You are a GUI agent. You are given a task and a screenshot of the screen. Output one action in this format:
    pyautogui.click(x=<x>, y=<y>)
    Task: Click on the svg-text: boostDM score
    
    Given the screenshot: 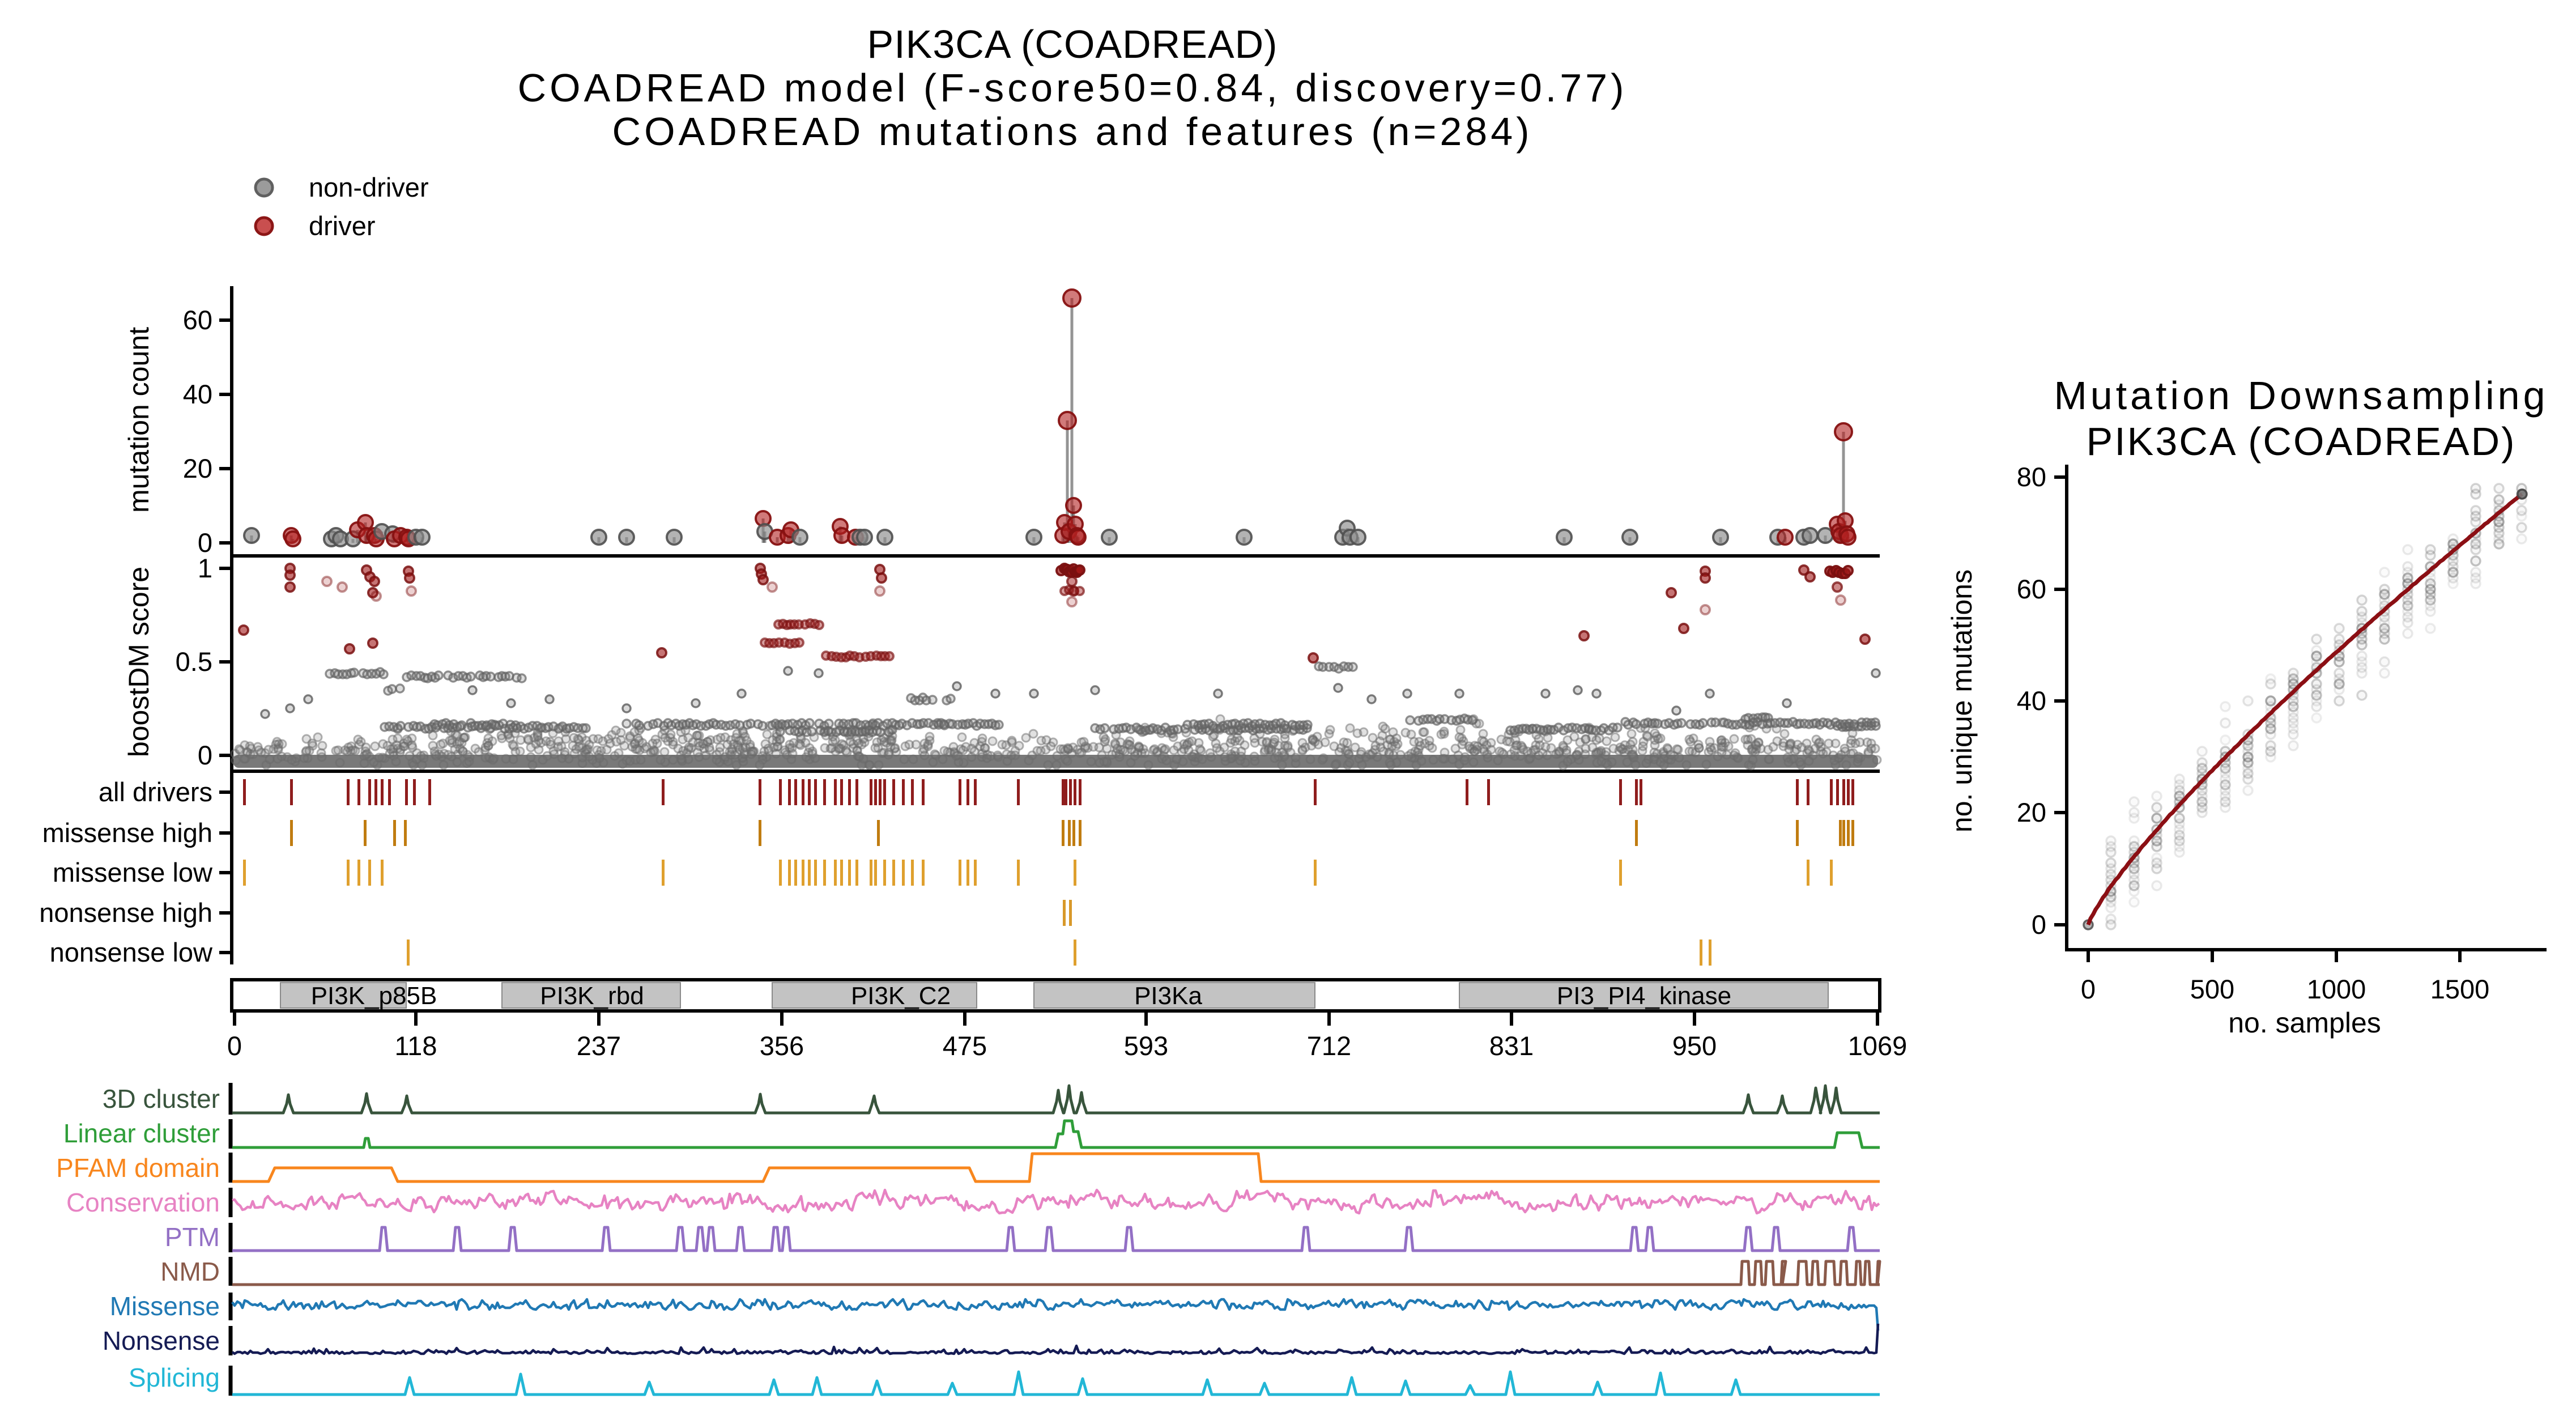 What is the action you would take?
    pyautogui.click(x=139, y=662)
    